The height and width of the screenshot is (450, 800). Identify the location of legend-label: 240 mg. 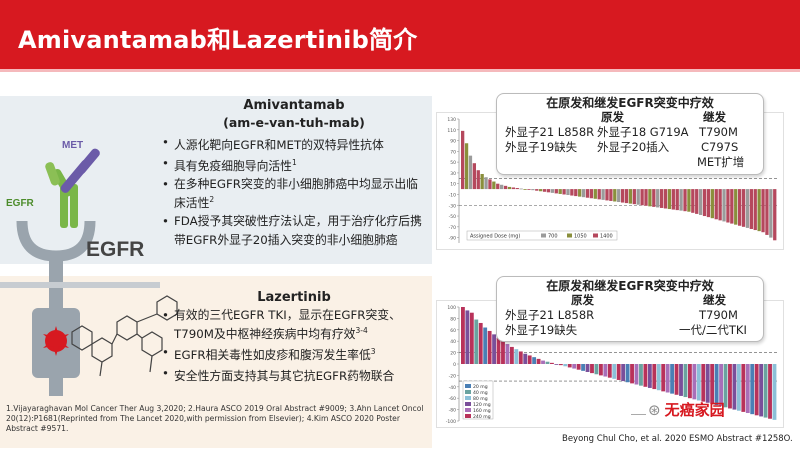
(482, 417).